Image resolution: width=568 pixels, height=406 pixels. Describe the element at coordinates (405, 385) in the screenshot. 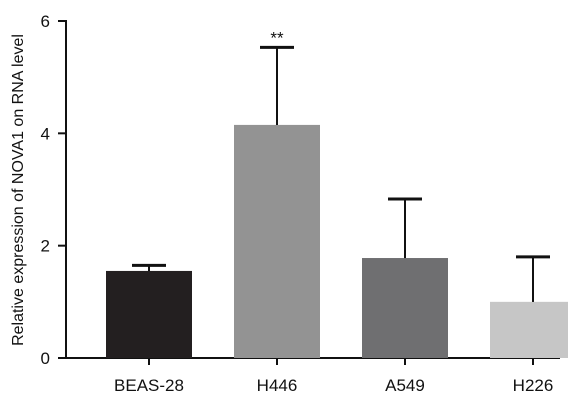

I see `x-tick-label: A549` at that location.